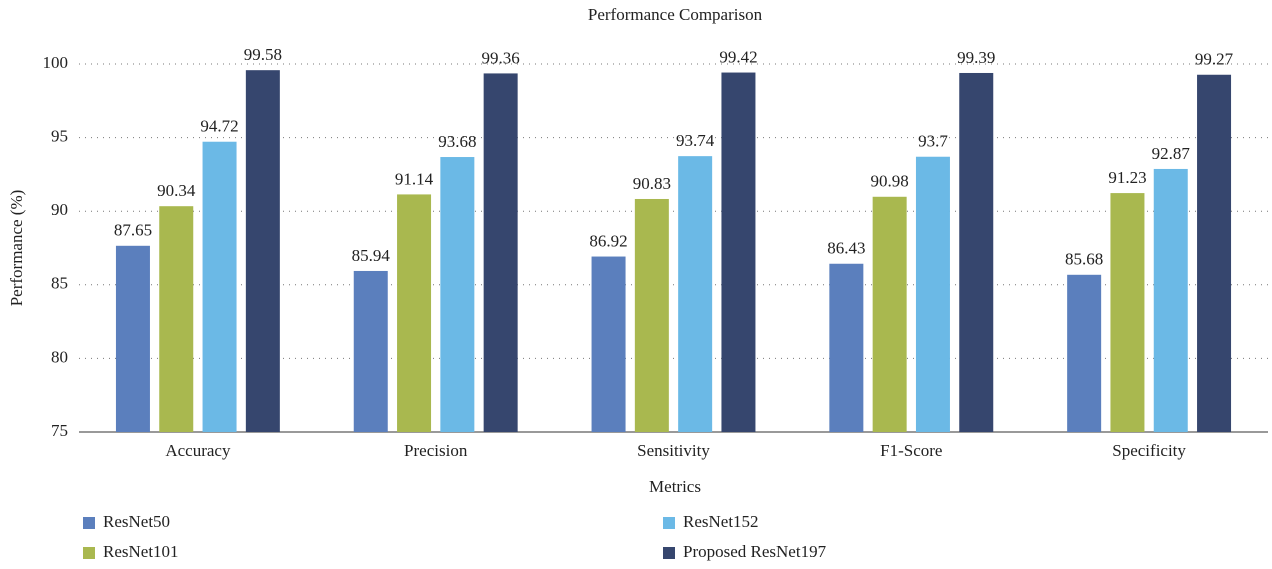 The image size is (1272, 569). What do you see at coordinates (911, 450) in the screenshot?
I see `x-tick-label: F1-Score` at bounding box center [911, 450].